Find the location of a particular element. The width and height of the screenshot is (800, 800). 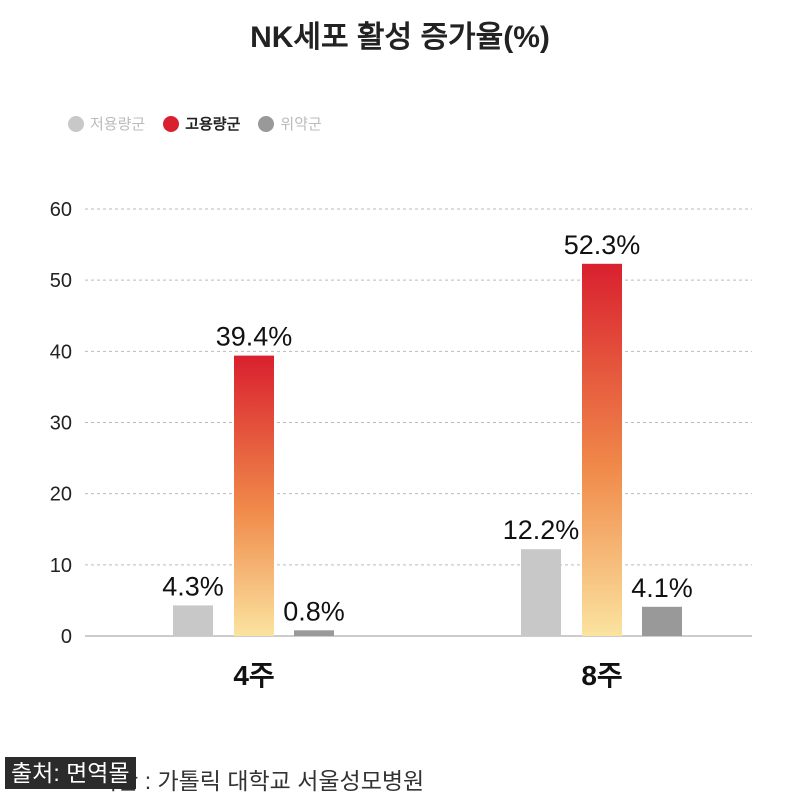

data-label: 0.8% is located at coordinates (314, 611).